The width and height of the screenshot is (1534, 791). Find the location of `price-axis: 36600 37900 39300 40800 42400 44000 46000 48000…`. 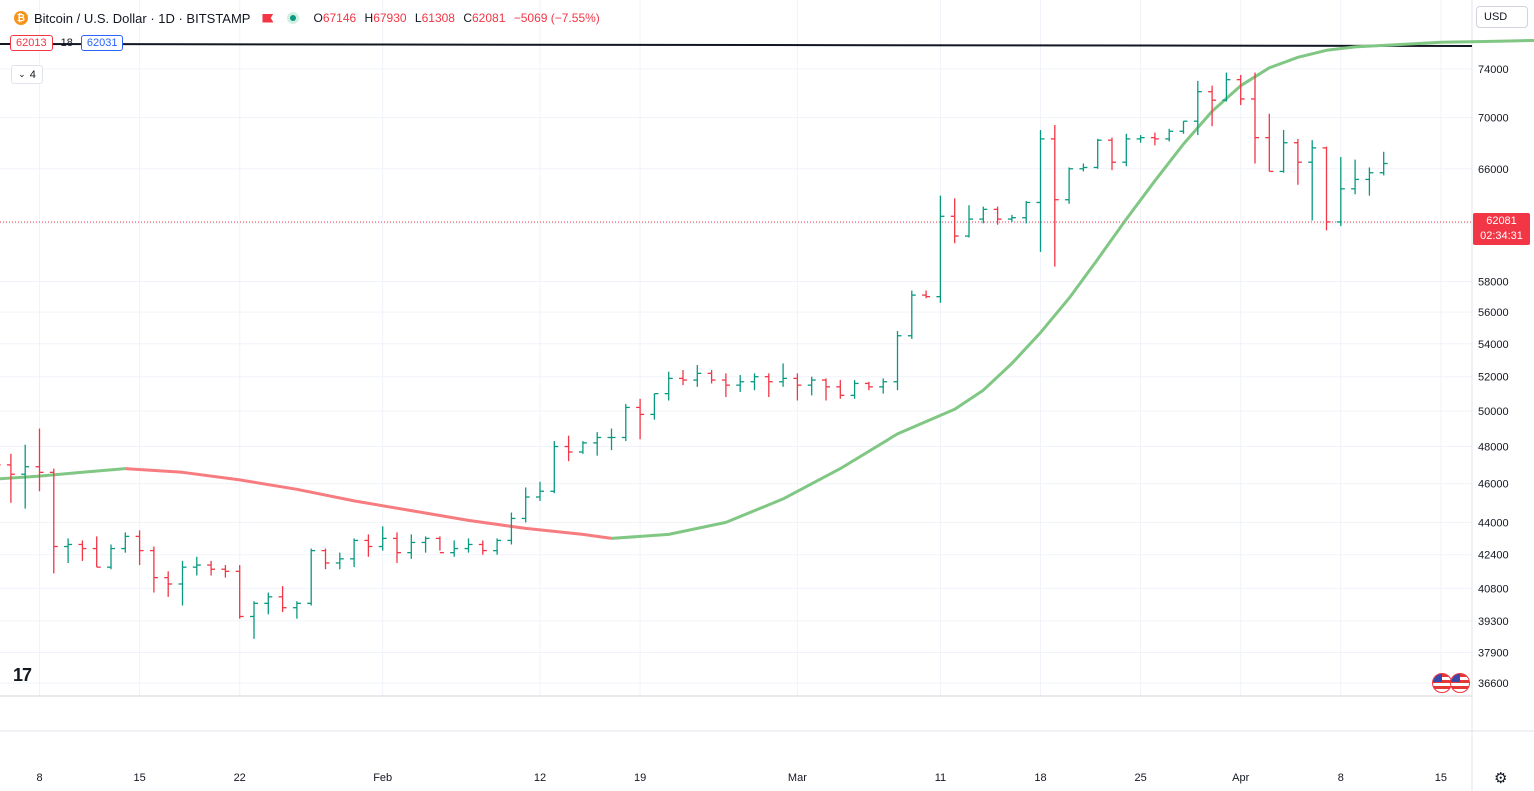

price-axis: 36600 37900 39300 40800 42400 44000 46000 48000… is located at coordinates (1493, 377).